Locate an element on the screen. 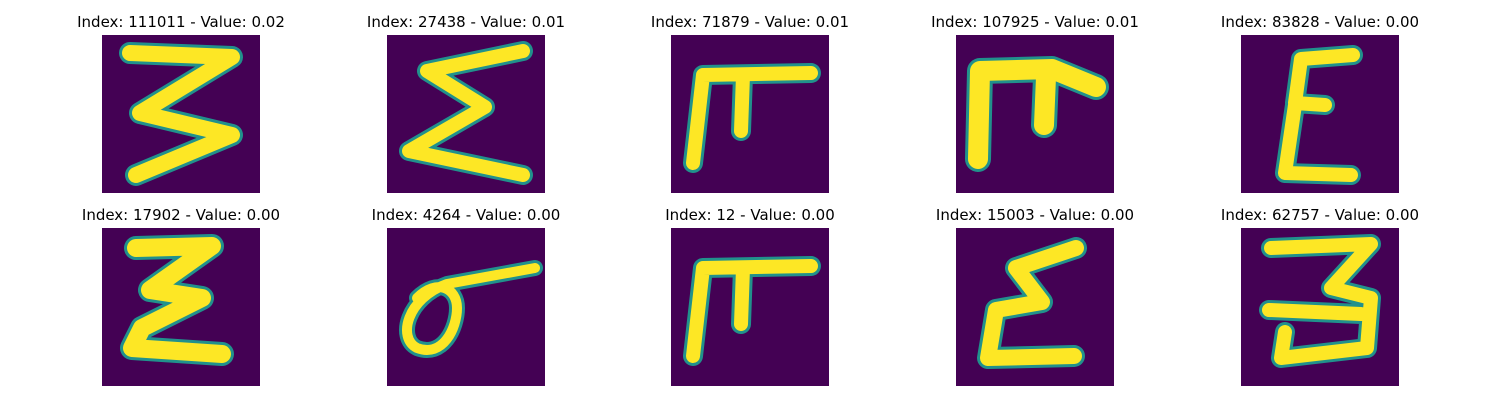 The height and width of the screenshot is (400, 1500). panel-title: Index: 107925 - Value: 0.01 is located at coordinates (1035, 22).